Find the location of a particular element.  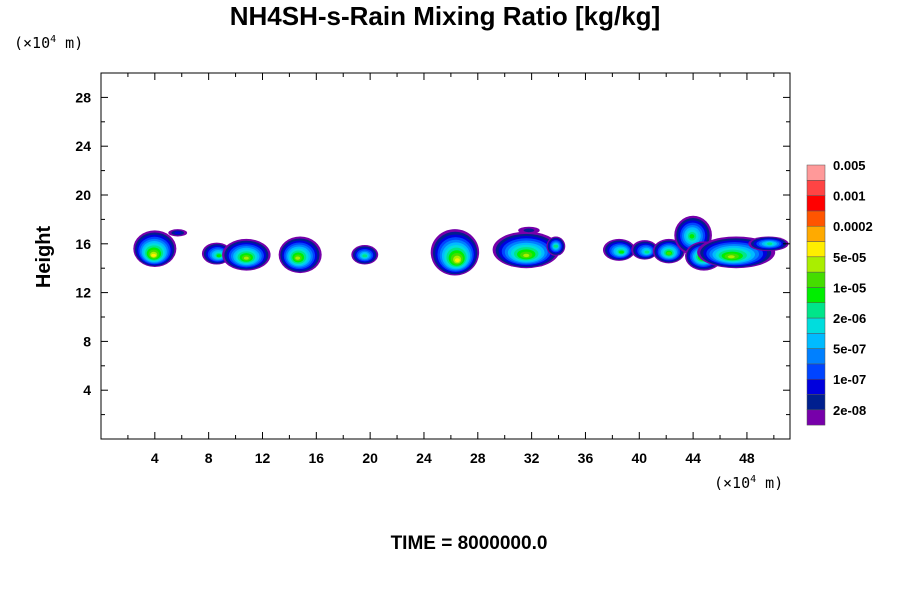

x-tick-label: 48 is located at coordinates (747, 458).